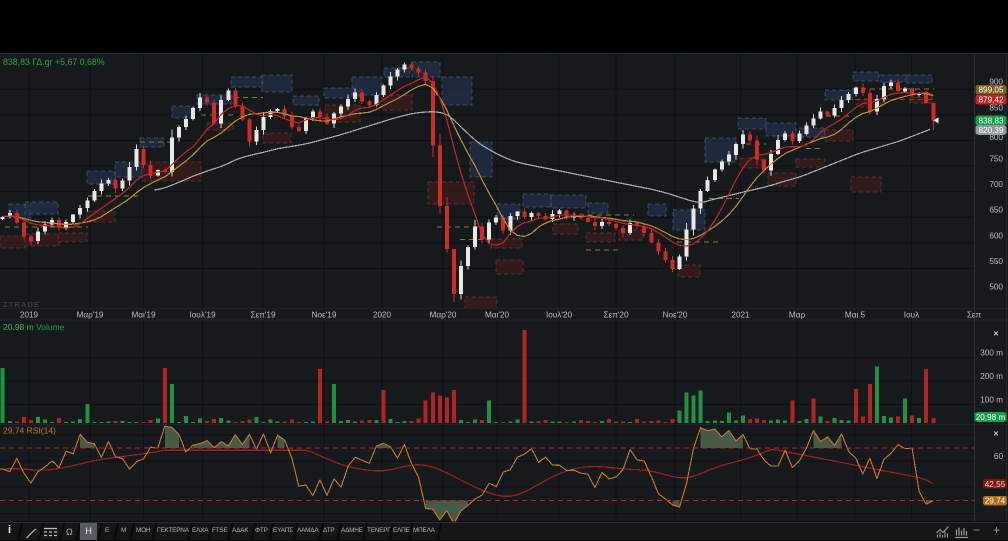  What do you see at coordinates (996, 82) in the screenshot?
I see `svg-text: 900` at bounding box center [996, 82].